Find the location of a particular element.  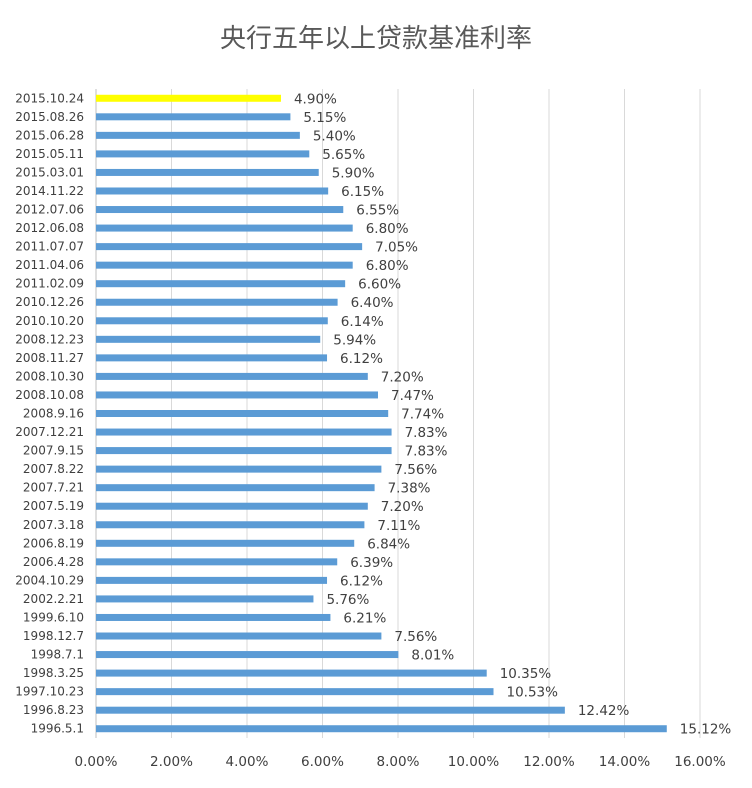

category-label: 2007.3.18 is located at coordinates (53, 525).